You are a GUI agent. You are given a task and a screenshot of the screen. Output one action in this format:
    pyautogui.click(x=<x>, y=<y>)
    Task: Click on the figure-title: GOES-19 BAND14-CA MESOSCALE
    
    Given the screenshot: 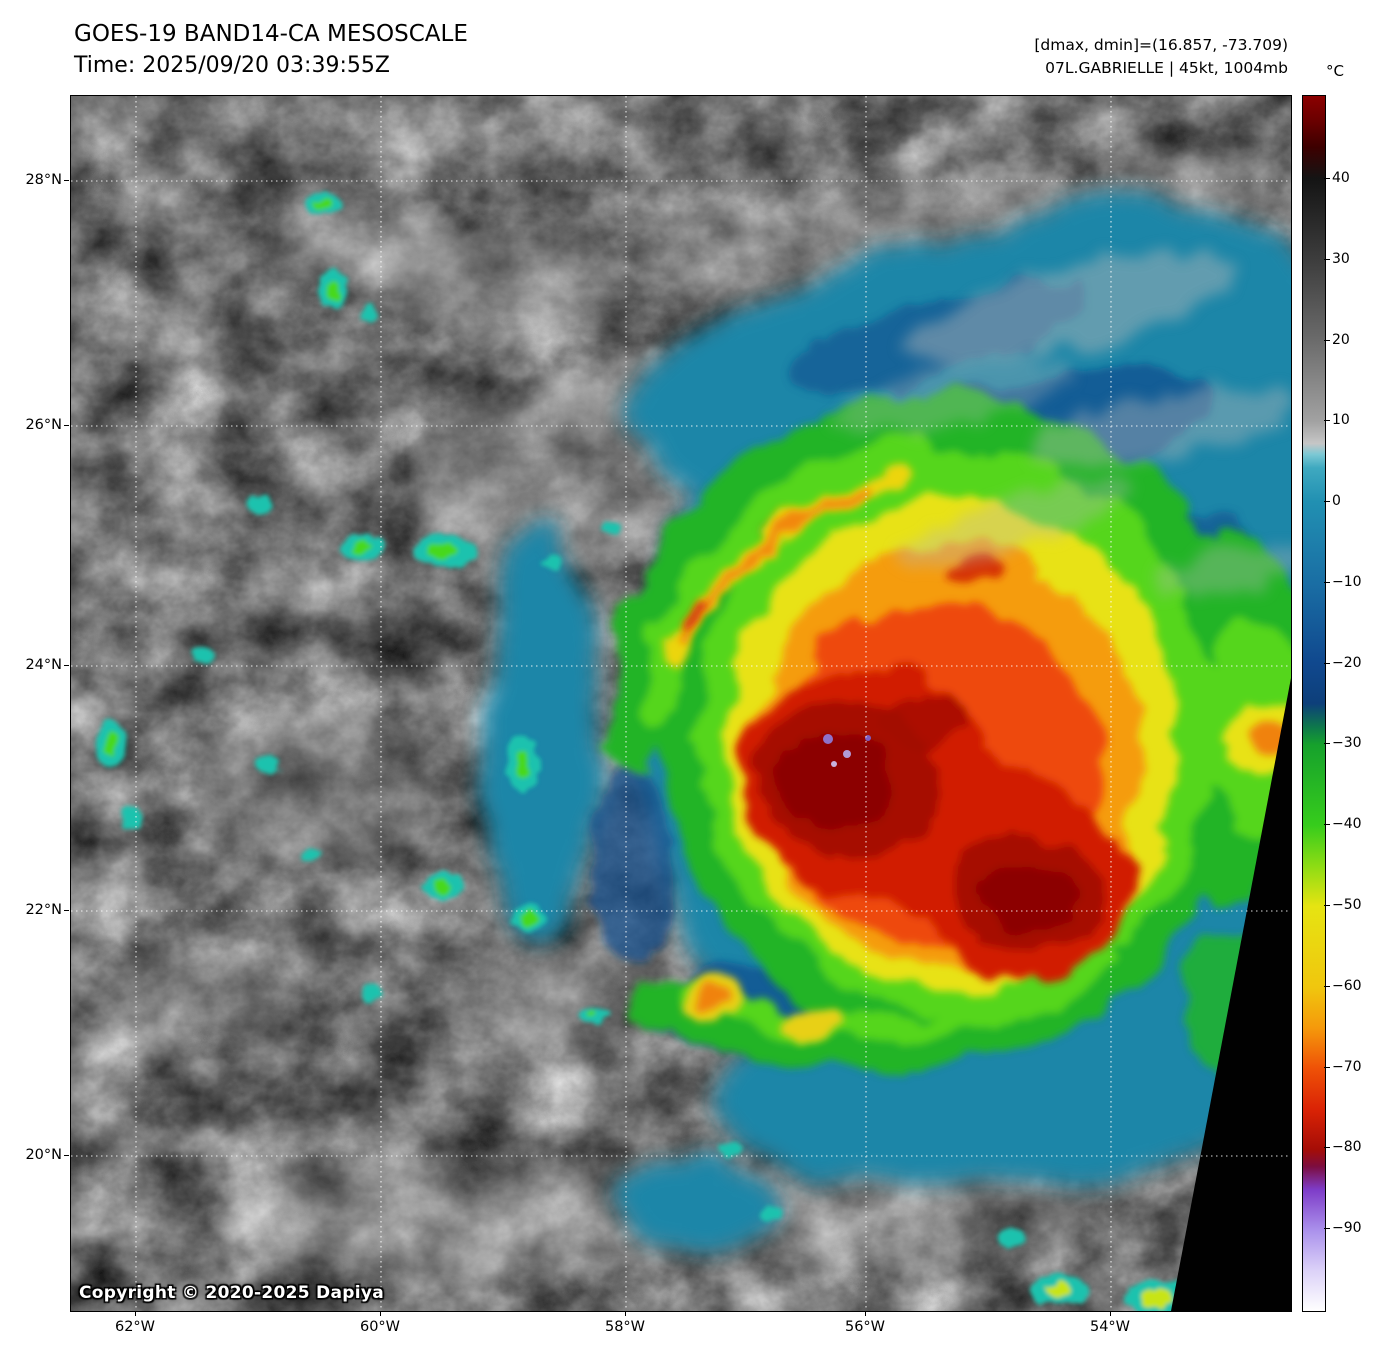 What is the action you would take?
    pyautogui.click(x=271, y=34)
    